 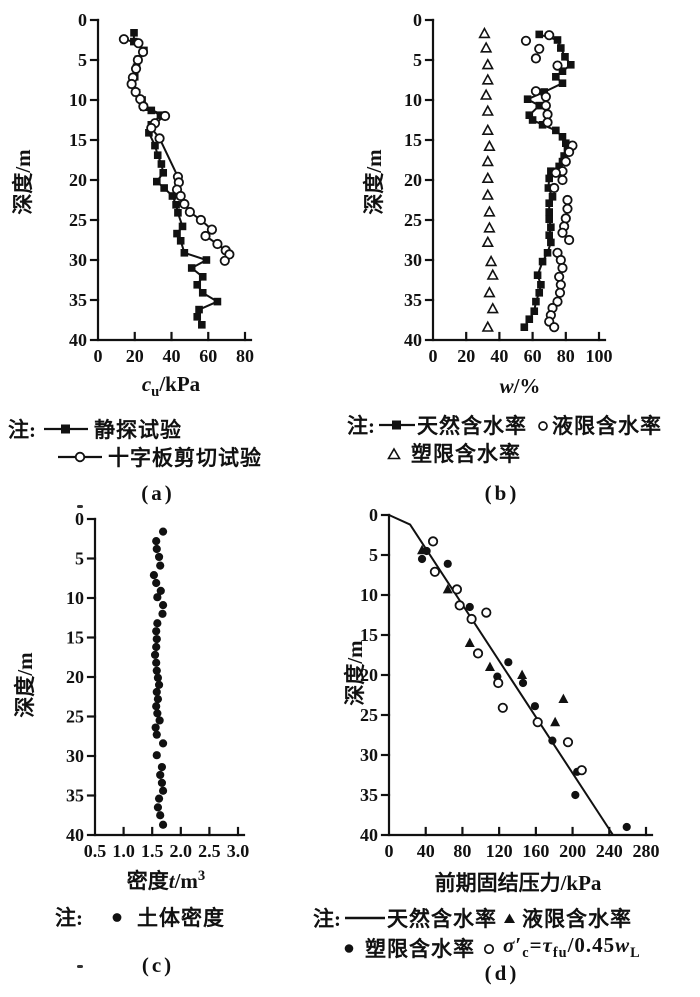 I want to click on legend-row: 塑限含水率 σ′c=τfu/0.45wL, so click(x=492, y=948).